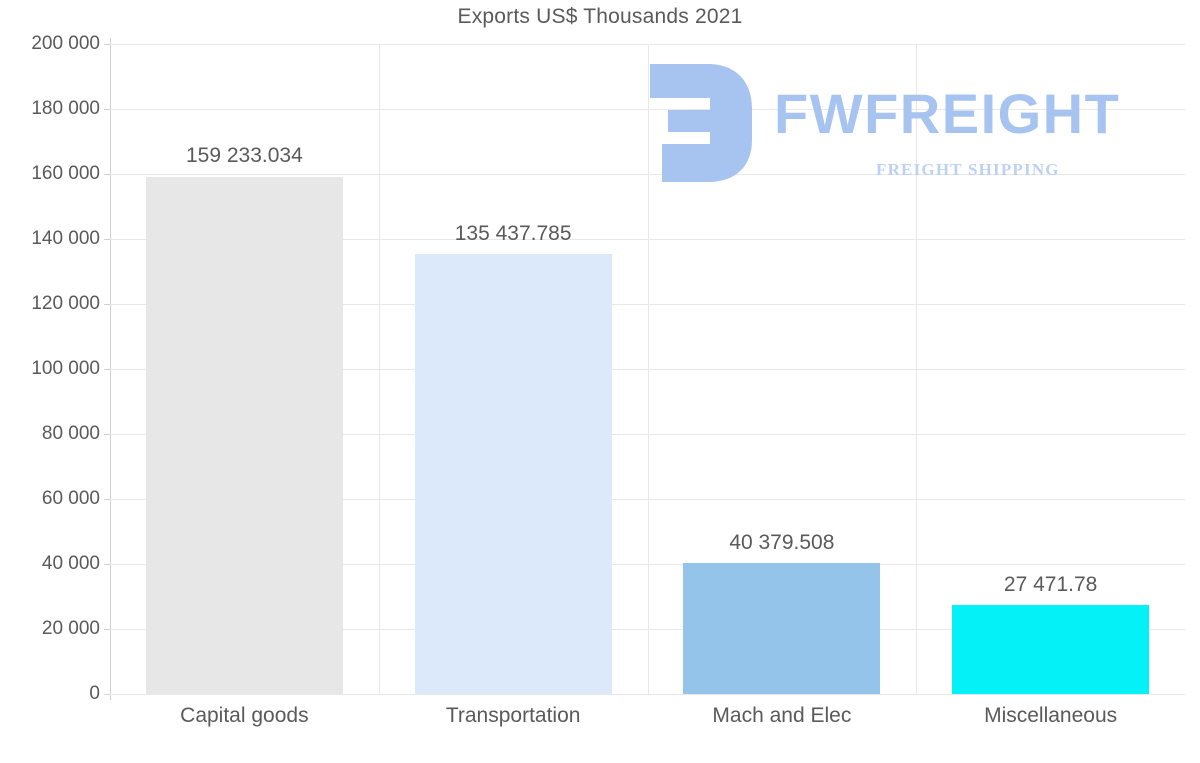 This screenshot has width=1200, height=763. Describe the element at coordinates (65, 173) in the screenshot. I see `y-axis-tick-label: 160 000` at that location.